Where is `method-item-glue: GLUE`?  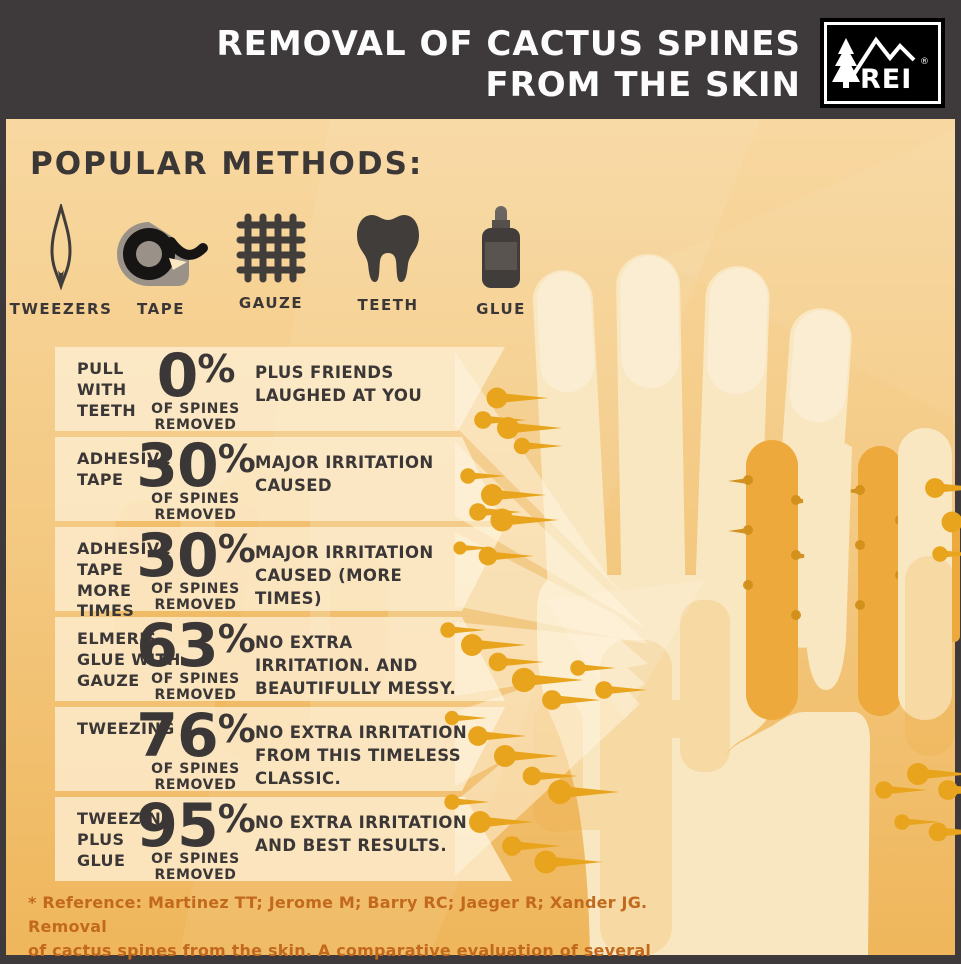
method-item-glue: GLUE is located at coordinates (501, 258).